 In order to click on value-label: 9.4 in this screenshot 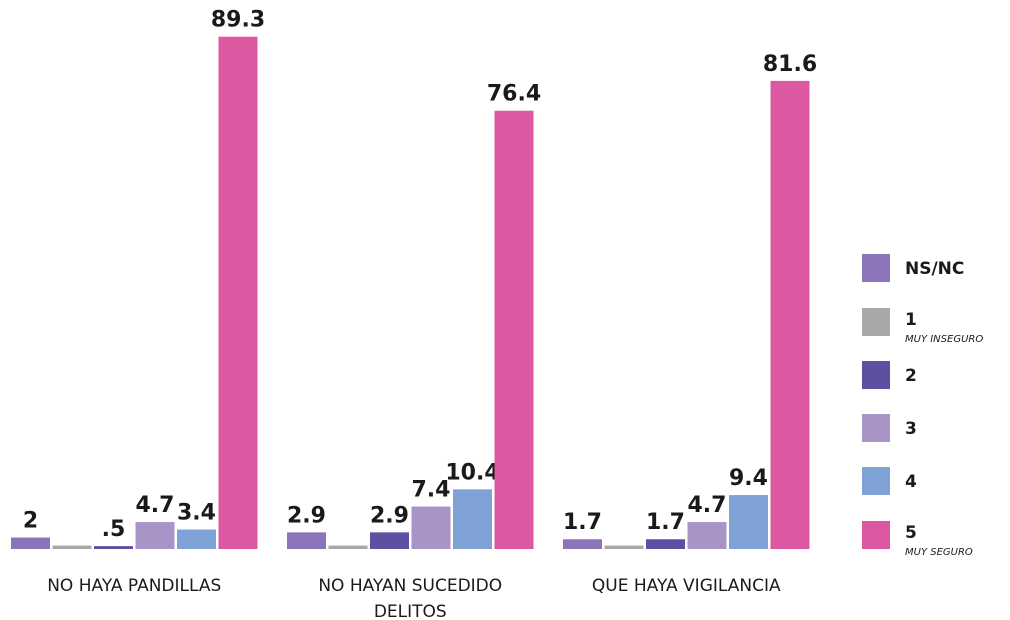, I will do `click(748, 478)`.